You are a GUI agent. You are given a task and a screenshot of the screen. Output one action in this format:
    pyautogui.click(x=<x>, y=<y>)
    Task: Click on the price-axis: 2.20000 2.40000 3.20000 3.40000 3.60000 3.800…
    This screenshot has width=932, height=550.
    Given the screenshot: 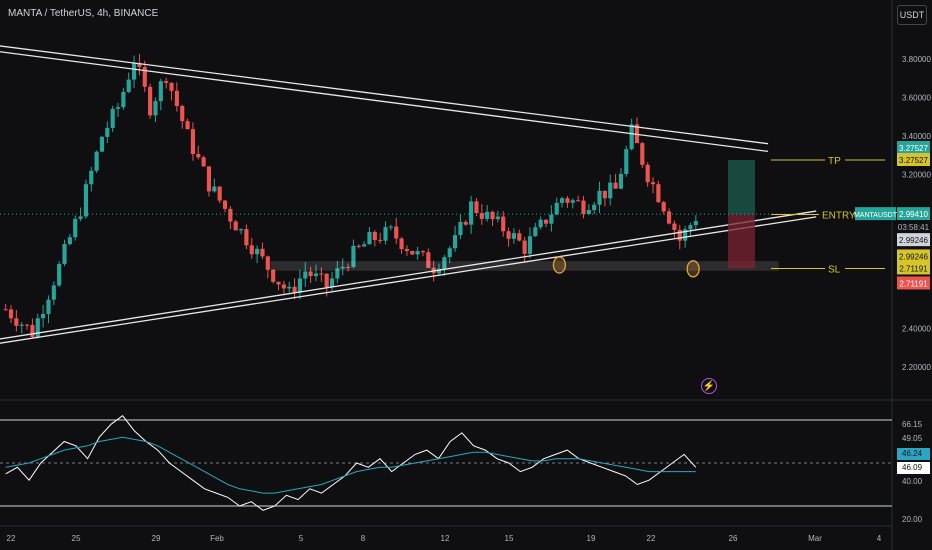 What is the action you would take?
    pyautogui.click(x=892, y=213)
    